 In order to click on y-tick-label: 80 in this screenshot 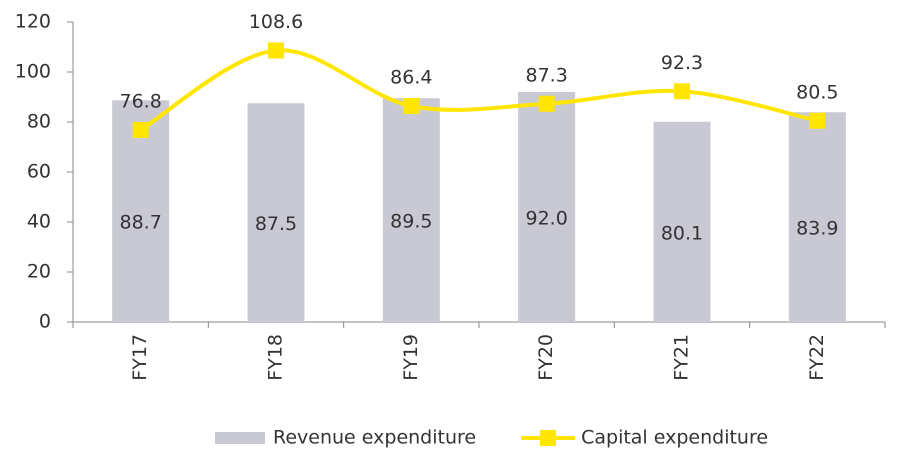, I will do `click(39, 122)`.